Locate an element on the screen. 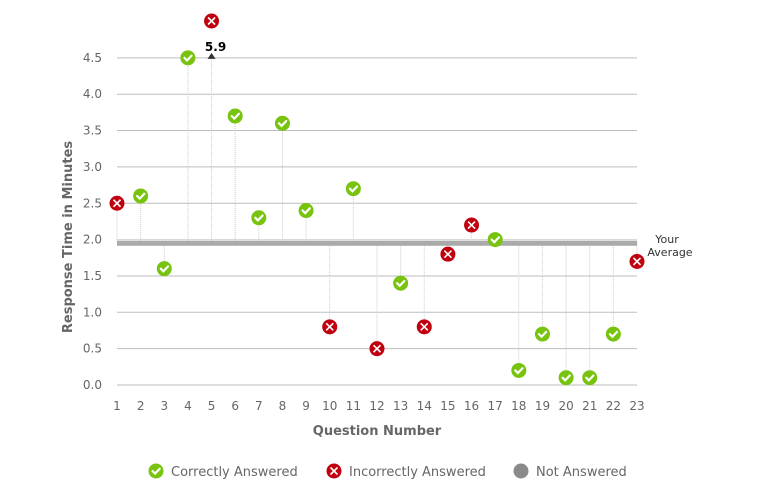 The image size is (777, 495). x-tick-label: 7 is located at coordinates (259, 406).